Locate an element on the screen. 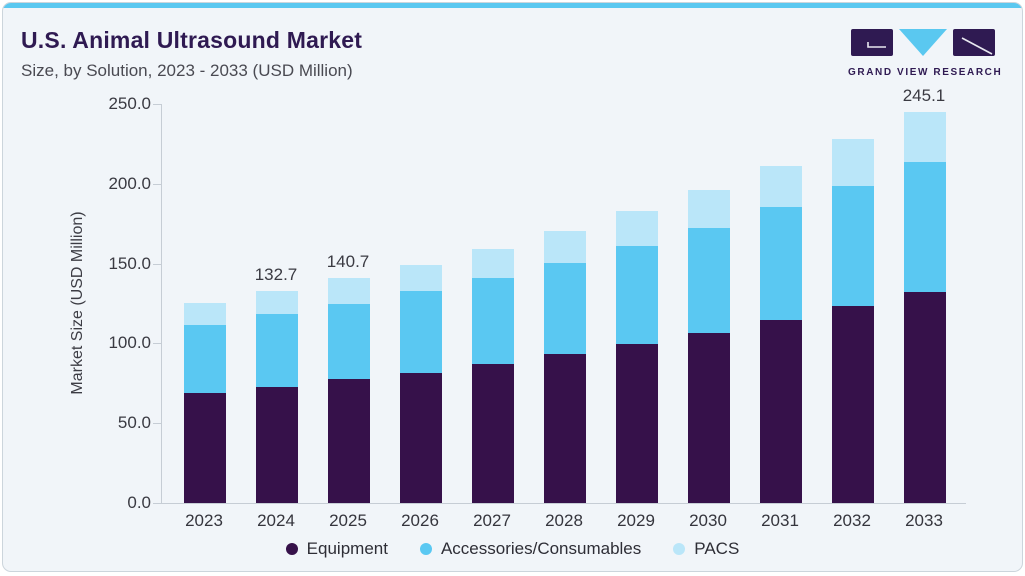  bar-2028 is located at coordinates (565, 367).